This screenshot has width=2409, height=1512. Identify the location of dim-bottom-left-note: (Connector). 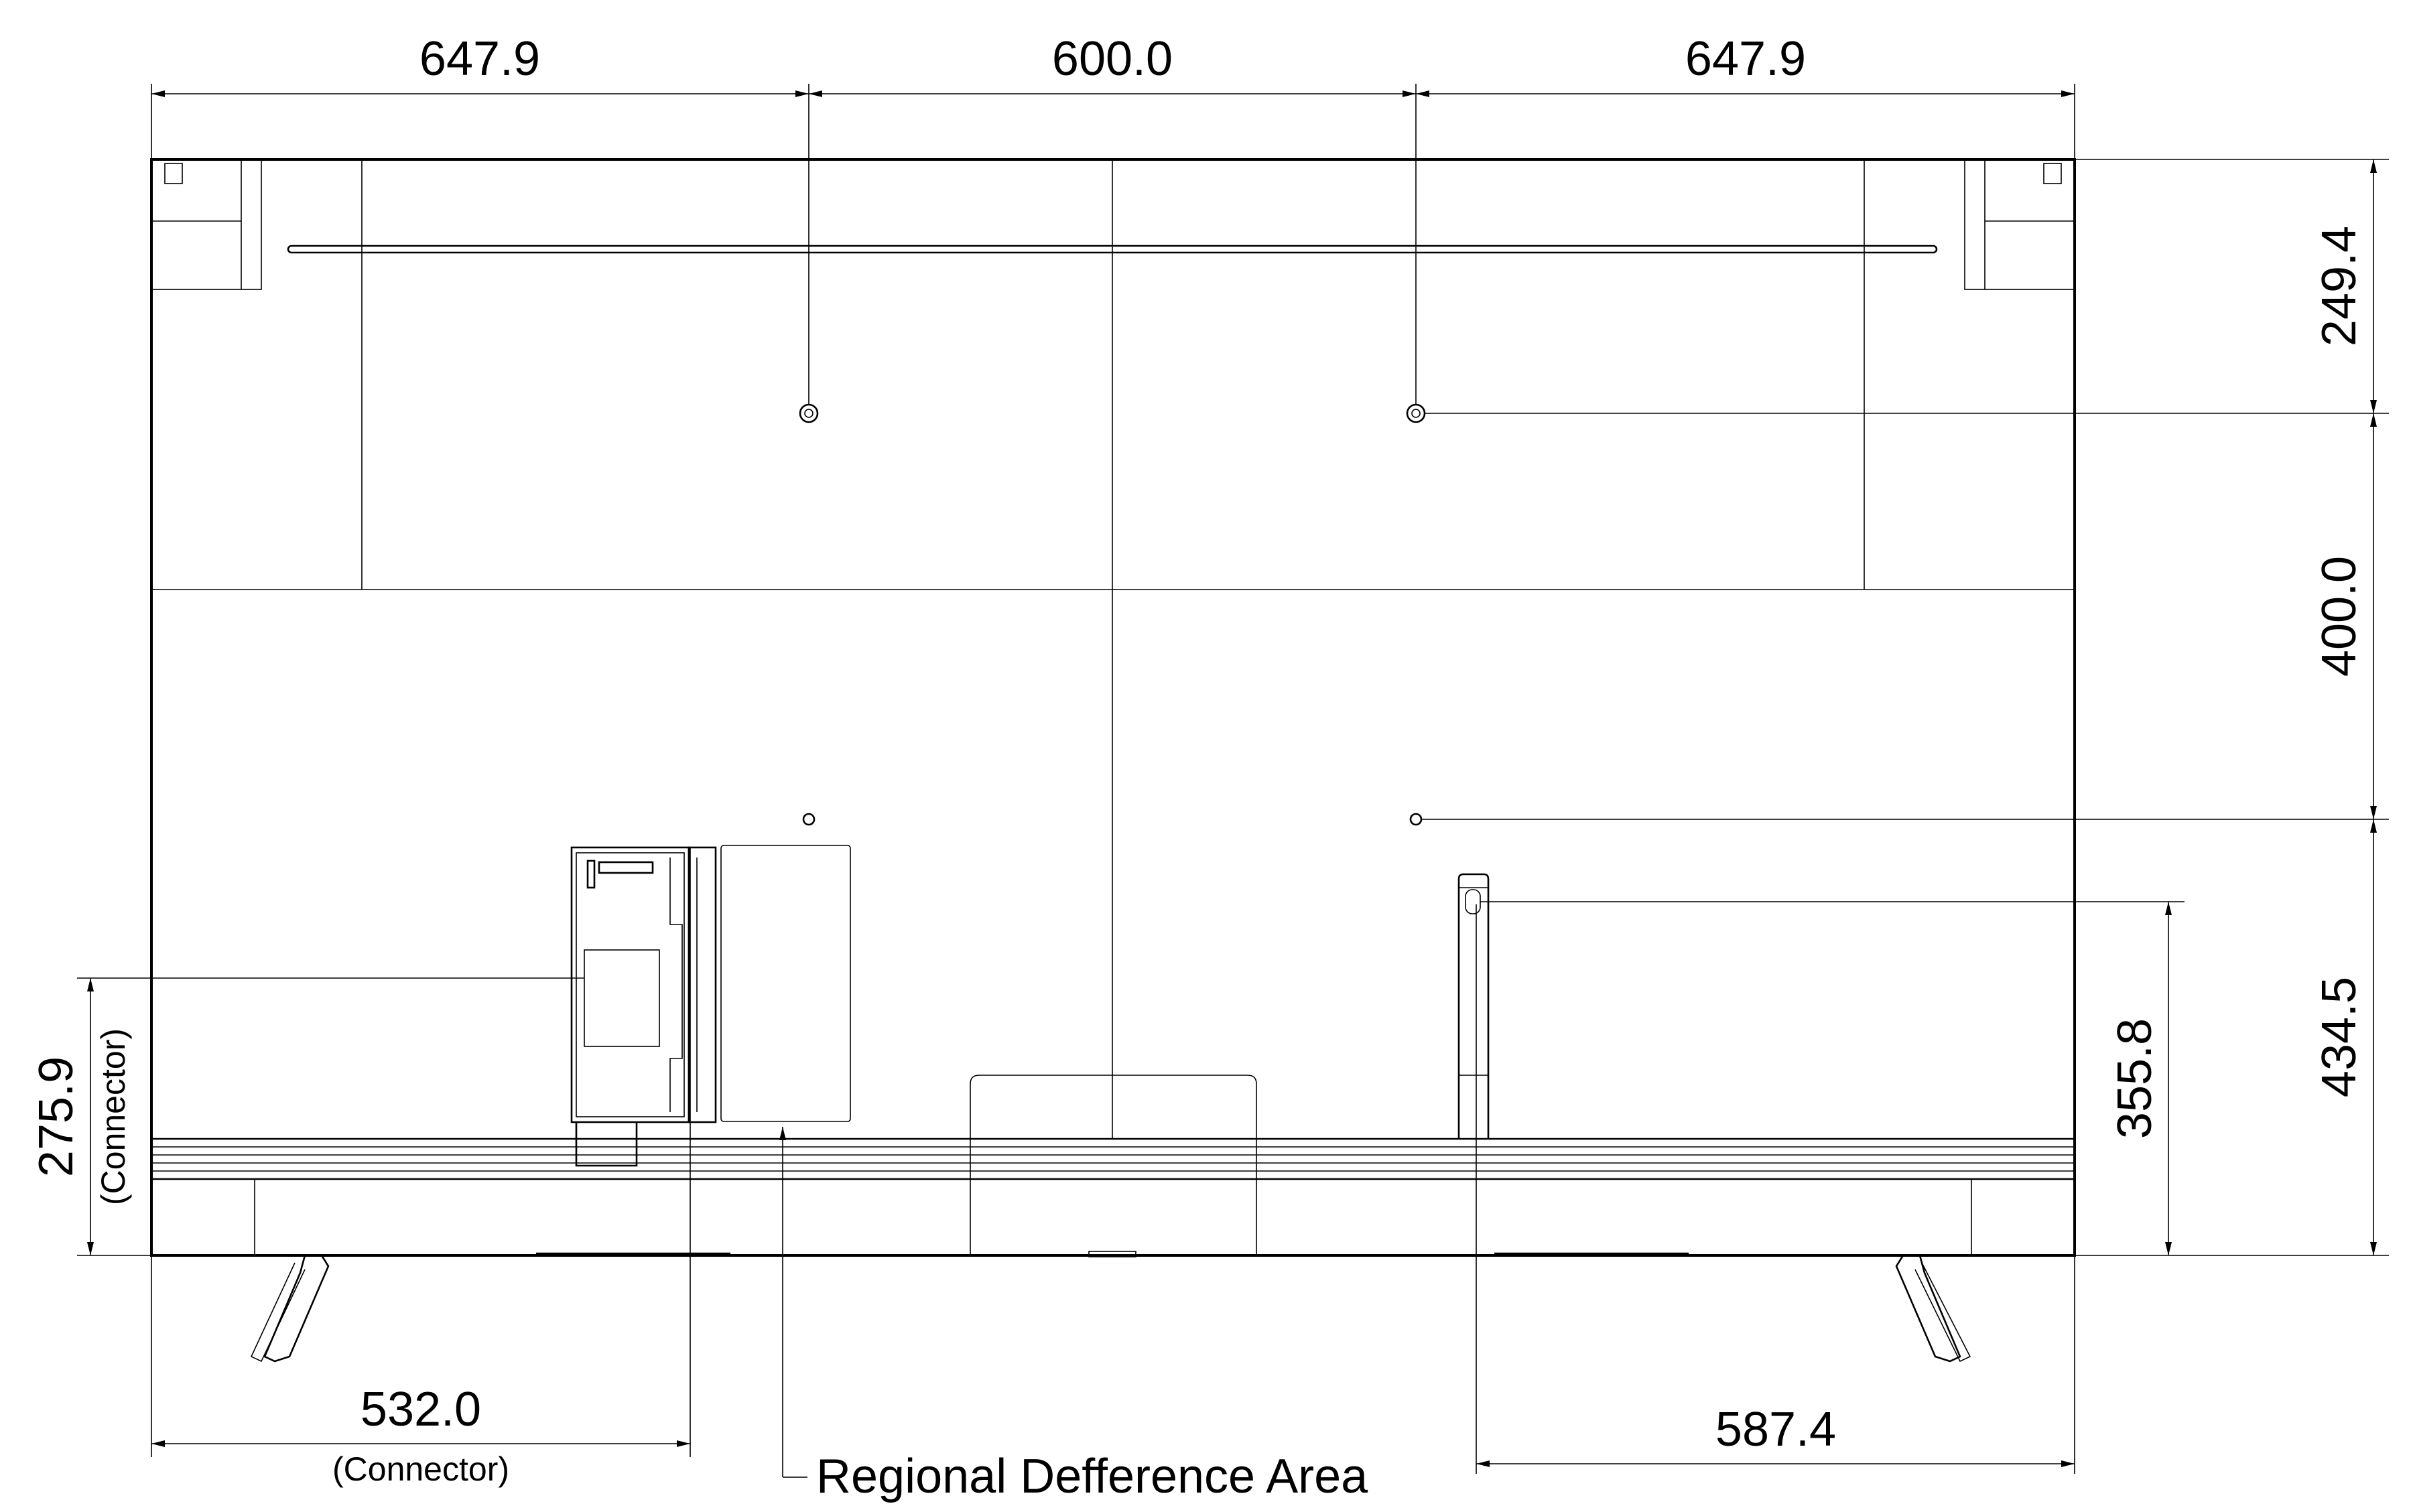
(420, 1469).